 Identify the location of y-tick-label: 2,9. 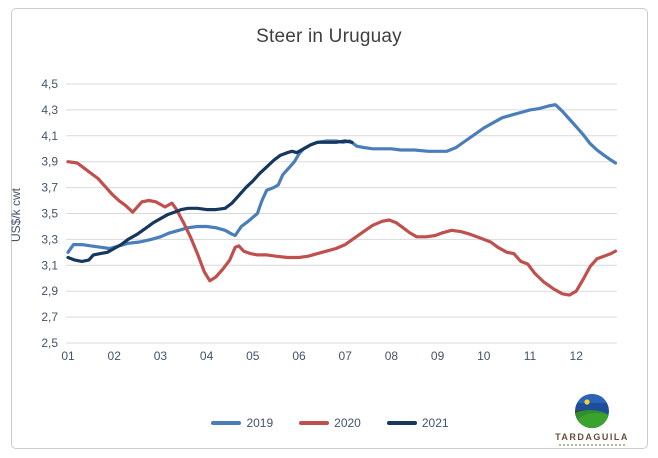
(49, 291).